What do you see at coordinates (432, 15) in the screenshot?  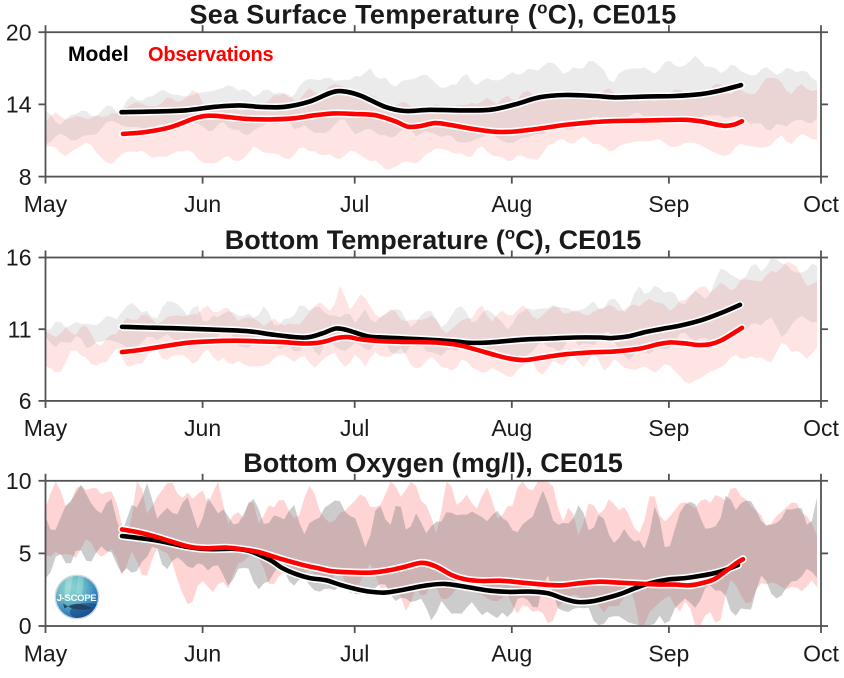 I see `svg-text:Sea Surface Temperature (oC),: Sea Surface Temperature (oC), CE015` at bounding box center [432, 15].